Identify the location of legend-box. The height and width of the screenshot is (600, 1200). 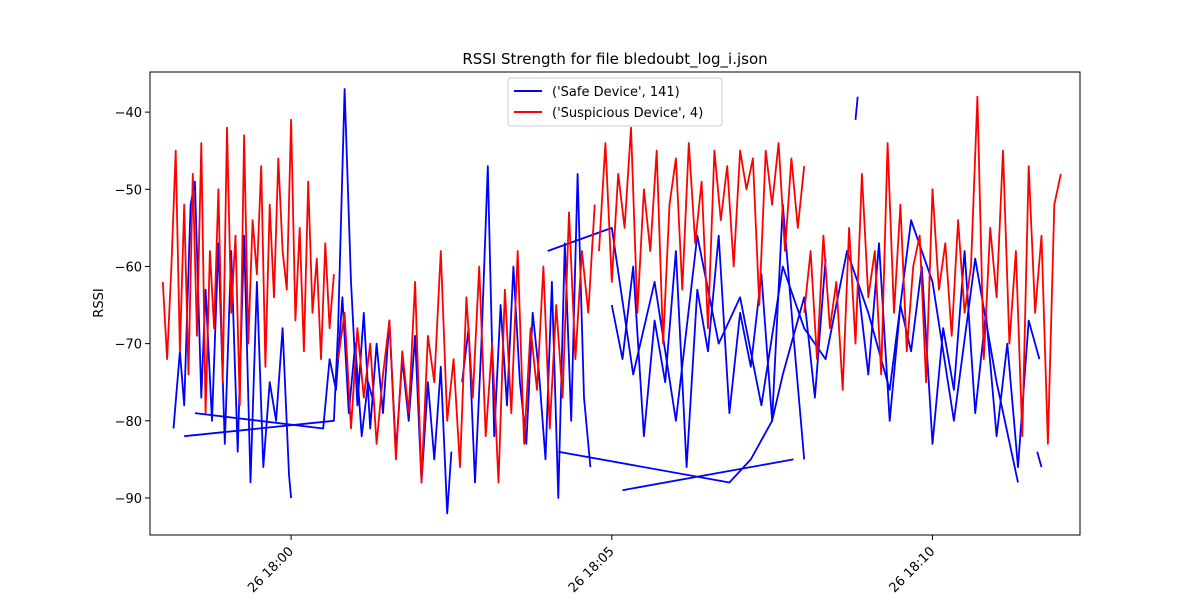
(615, 102).